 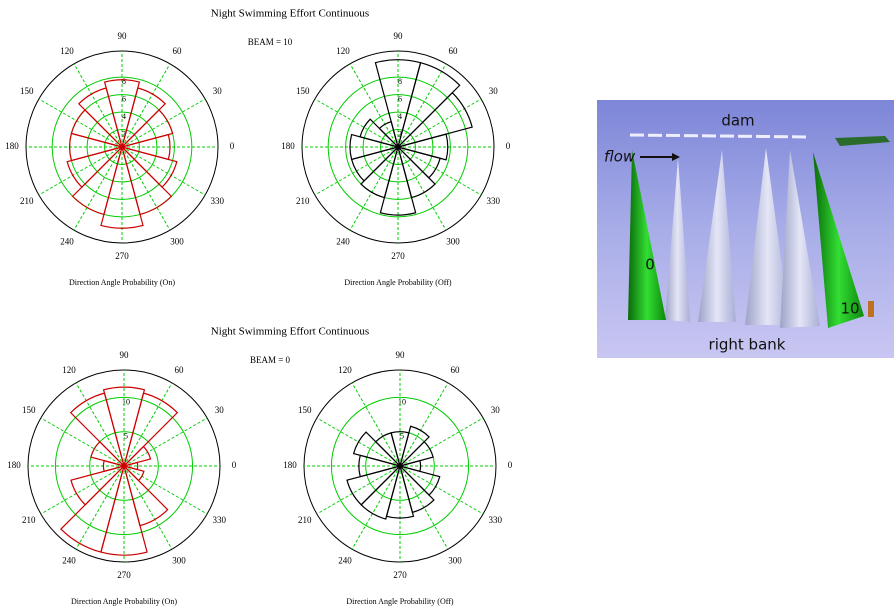 What do you see at coordinates (67, 241) in the screenshot?
I see `angle-tick-label: 240` at bounding box center [67, 241].